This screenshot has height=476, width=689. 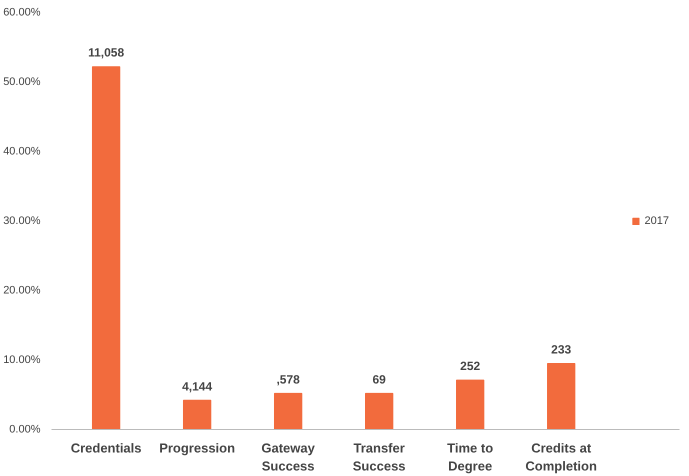 I want to click on annotation: ,578, so click(x=288, y=379).